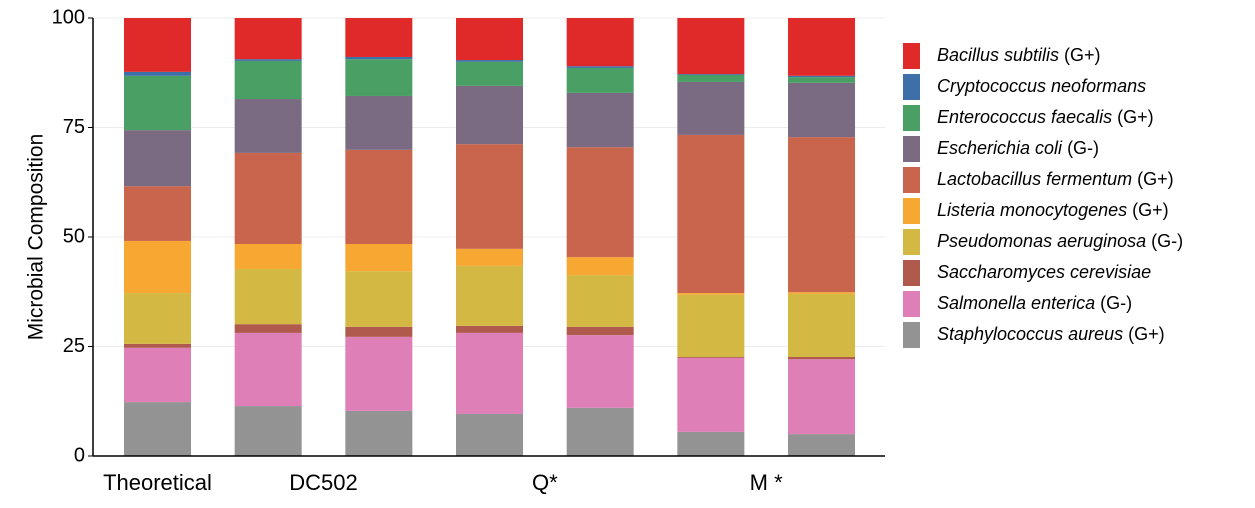  Describe the element at coordinates (79, 455) in the screenshot. I see `y-tick-label: 0` at that location.